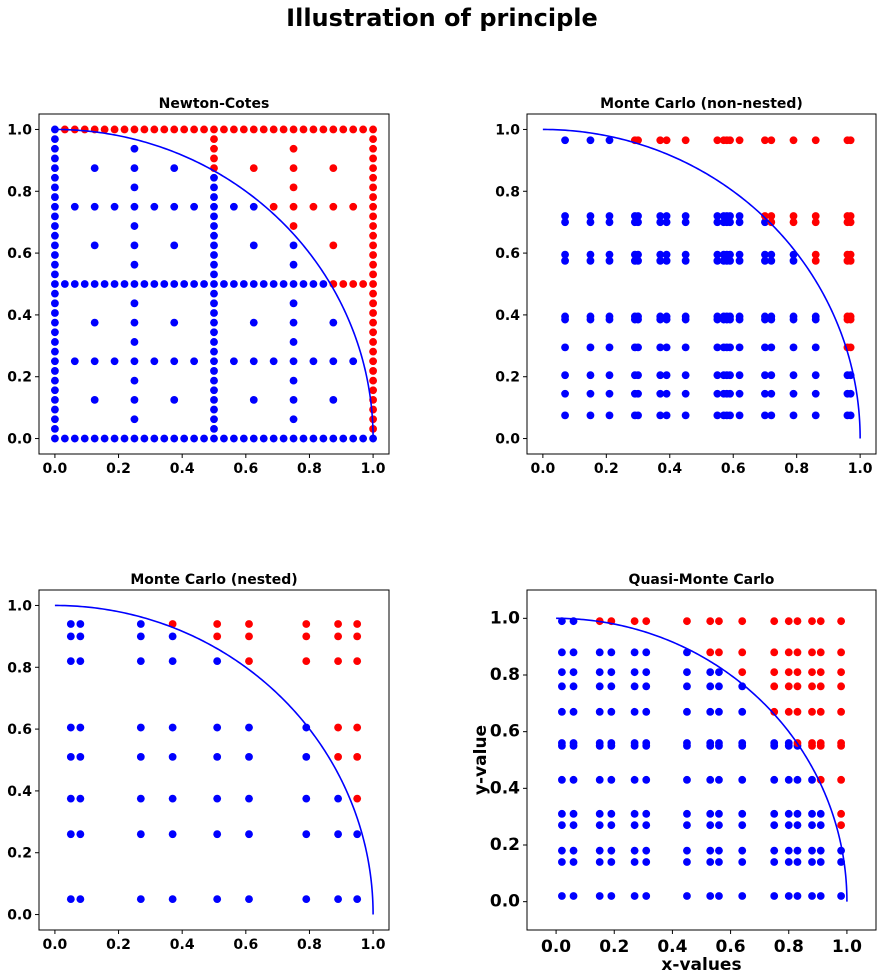 This screenshot has width=883, height=978. Describe the element at coordinates (19, 192) in the screenshot. I see `y-tick-label: 0.8` at that location.